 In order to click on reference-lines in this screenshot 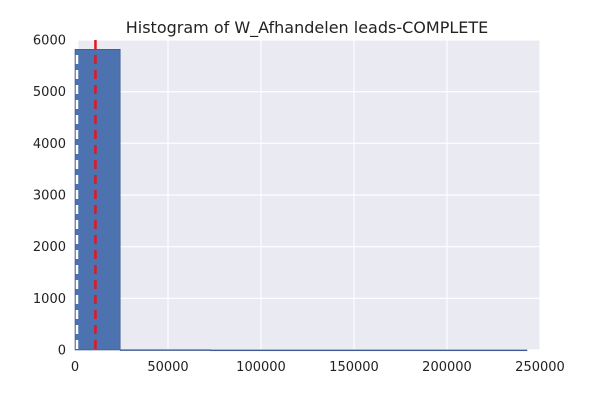, I will do `click(86, 195)`.